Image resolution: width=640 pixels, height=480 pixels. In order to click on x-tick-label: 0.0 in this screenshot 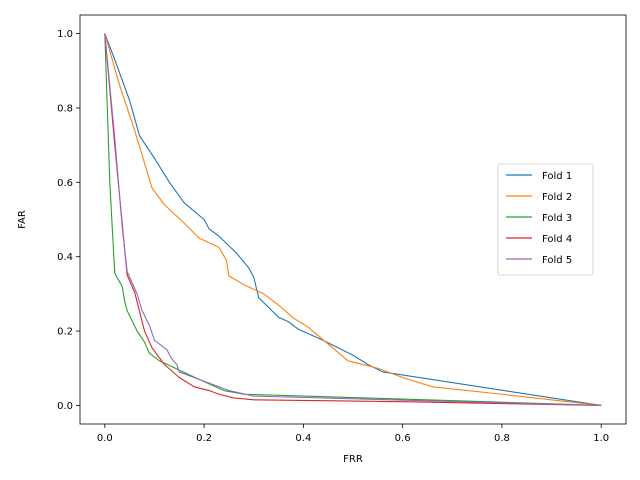, I will do `click(105, 438)`.